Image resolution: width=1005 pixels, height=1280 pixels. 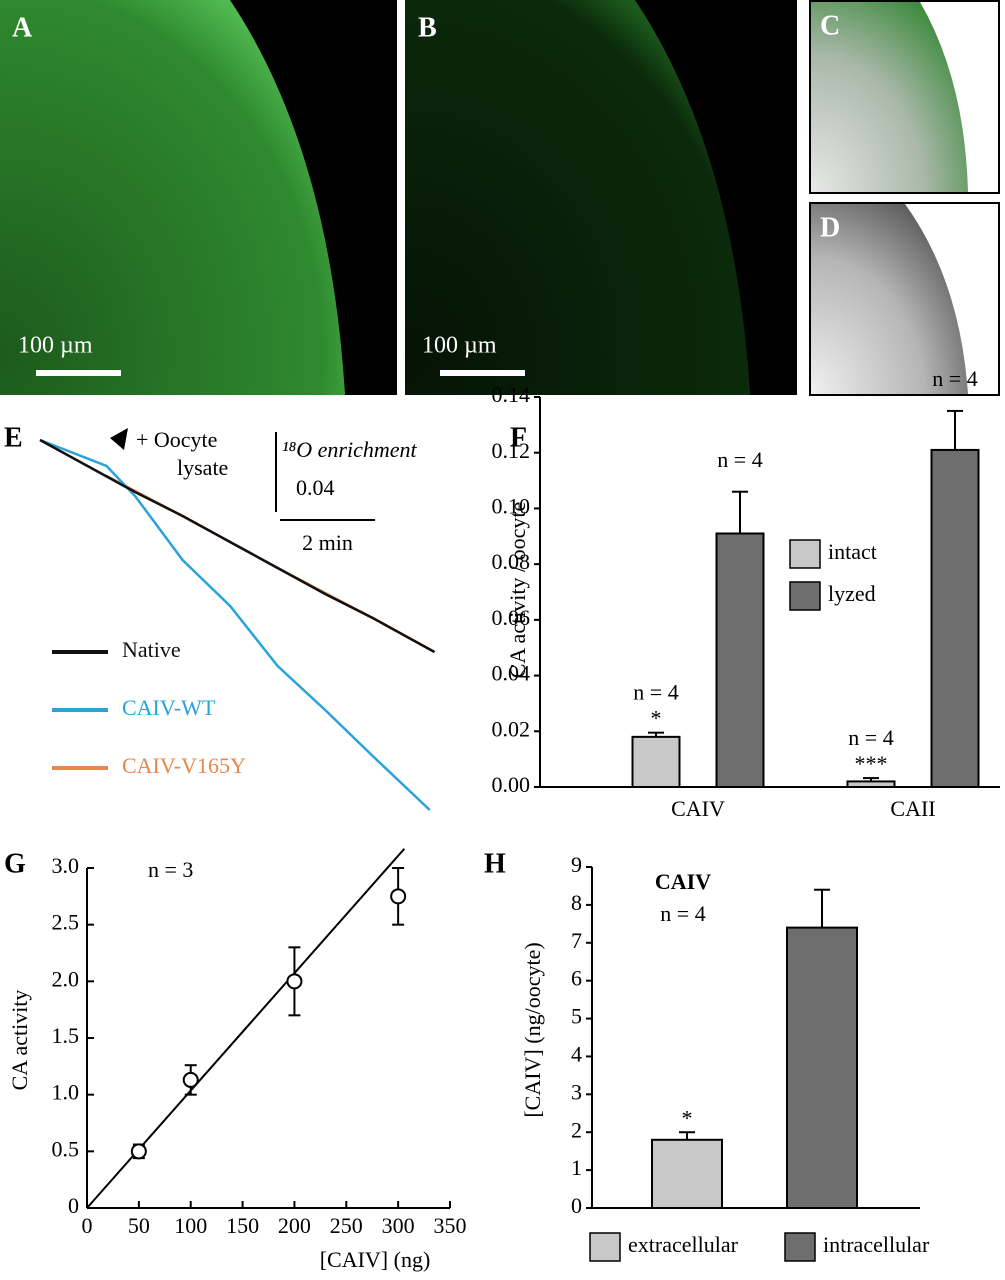 I want to click on y-axis-label: CA activity, so click(x=19, y=1040).